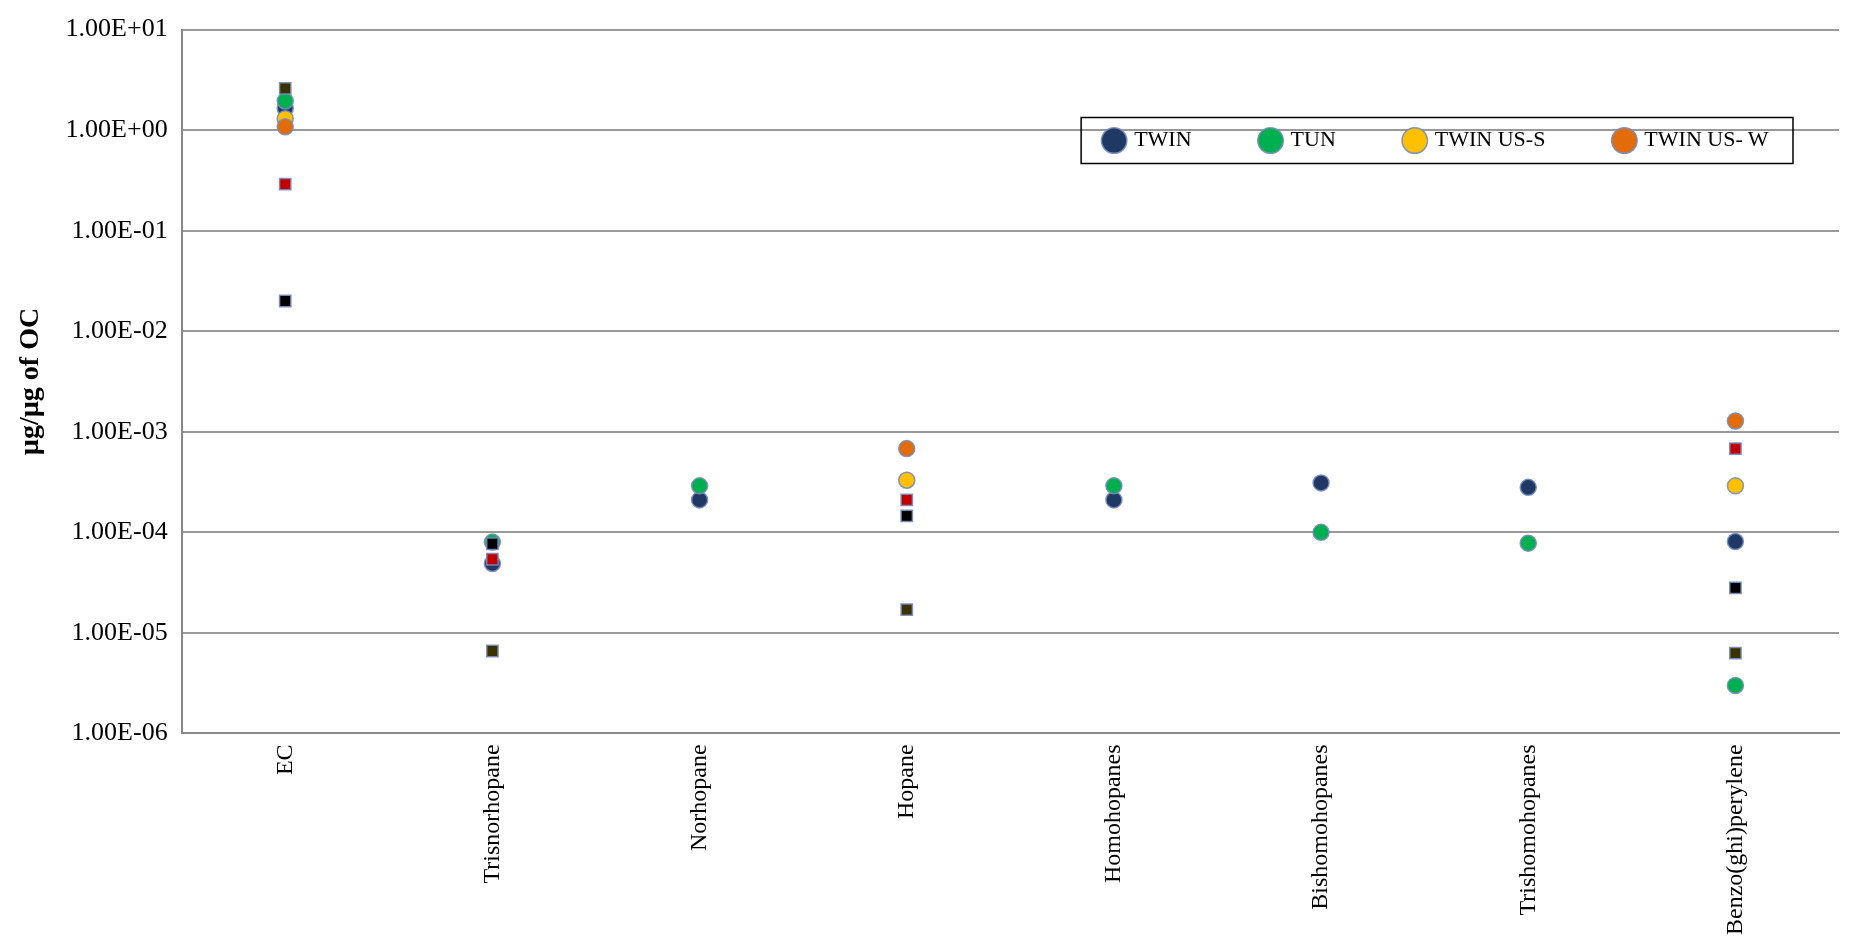  Describe the element at coordinates (1313, 139) in the screenshot. I see `legend-label: TUN` at that location.